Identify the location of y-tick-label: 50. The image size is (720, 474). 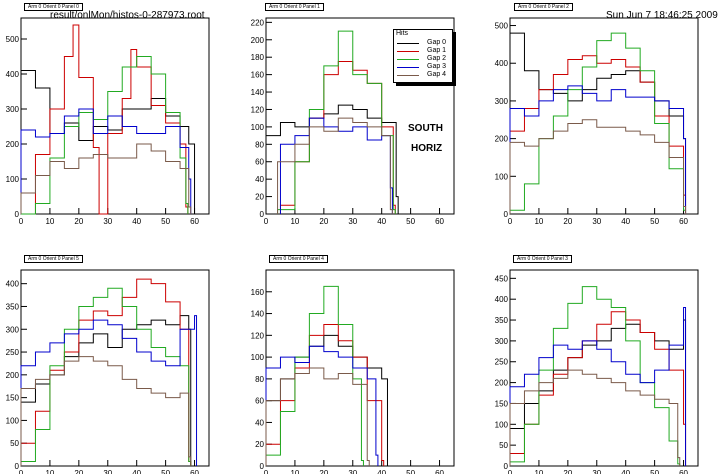
(503, 445).